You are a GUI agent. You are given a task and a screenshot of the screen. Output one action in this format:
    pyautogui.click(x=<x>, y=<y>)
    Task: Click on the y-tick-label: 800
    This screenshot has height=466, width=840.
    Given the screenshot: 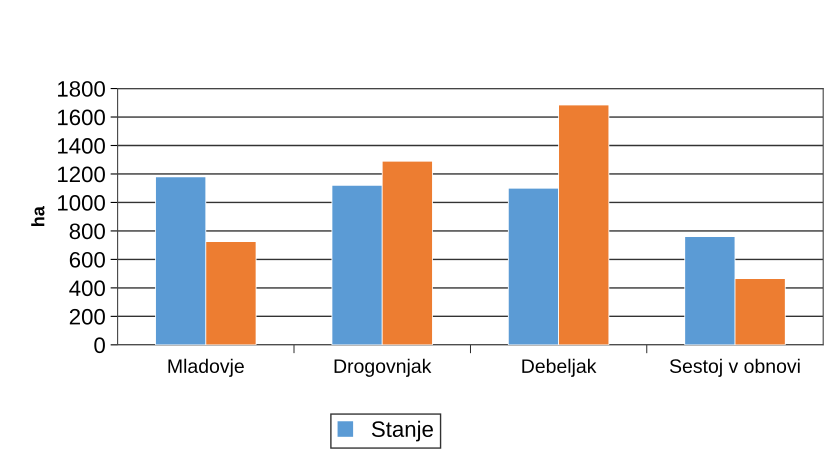 What is the action you would take?
    pyautogui.click(x=87, y=231)
    